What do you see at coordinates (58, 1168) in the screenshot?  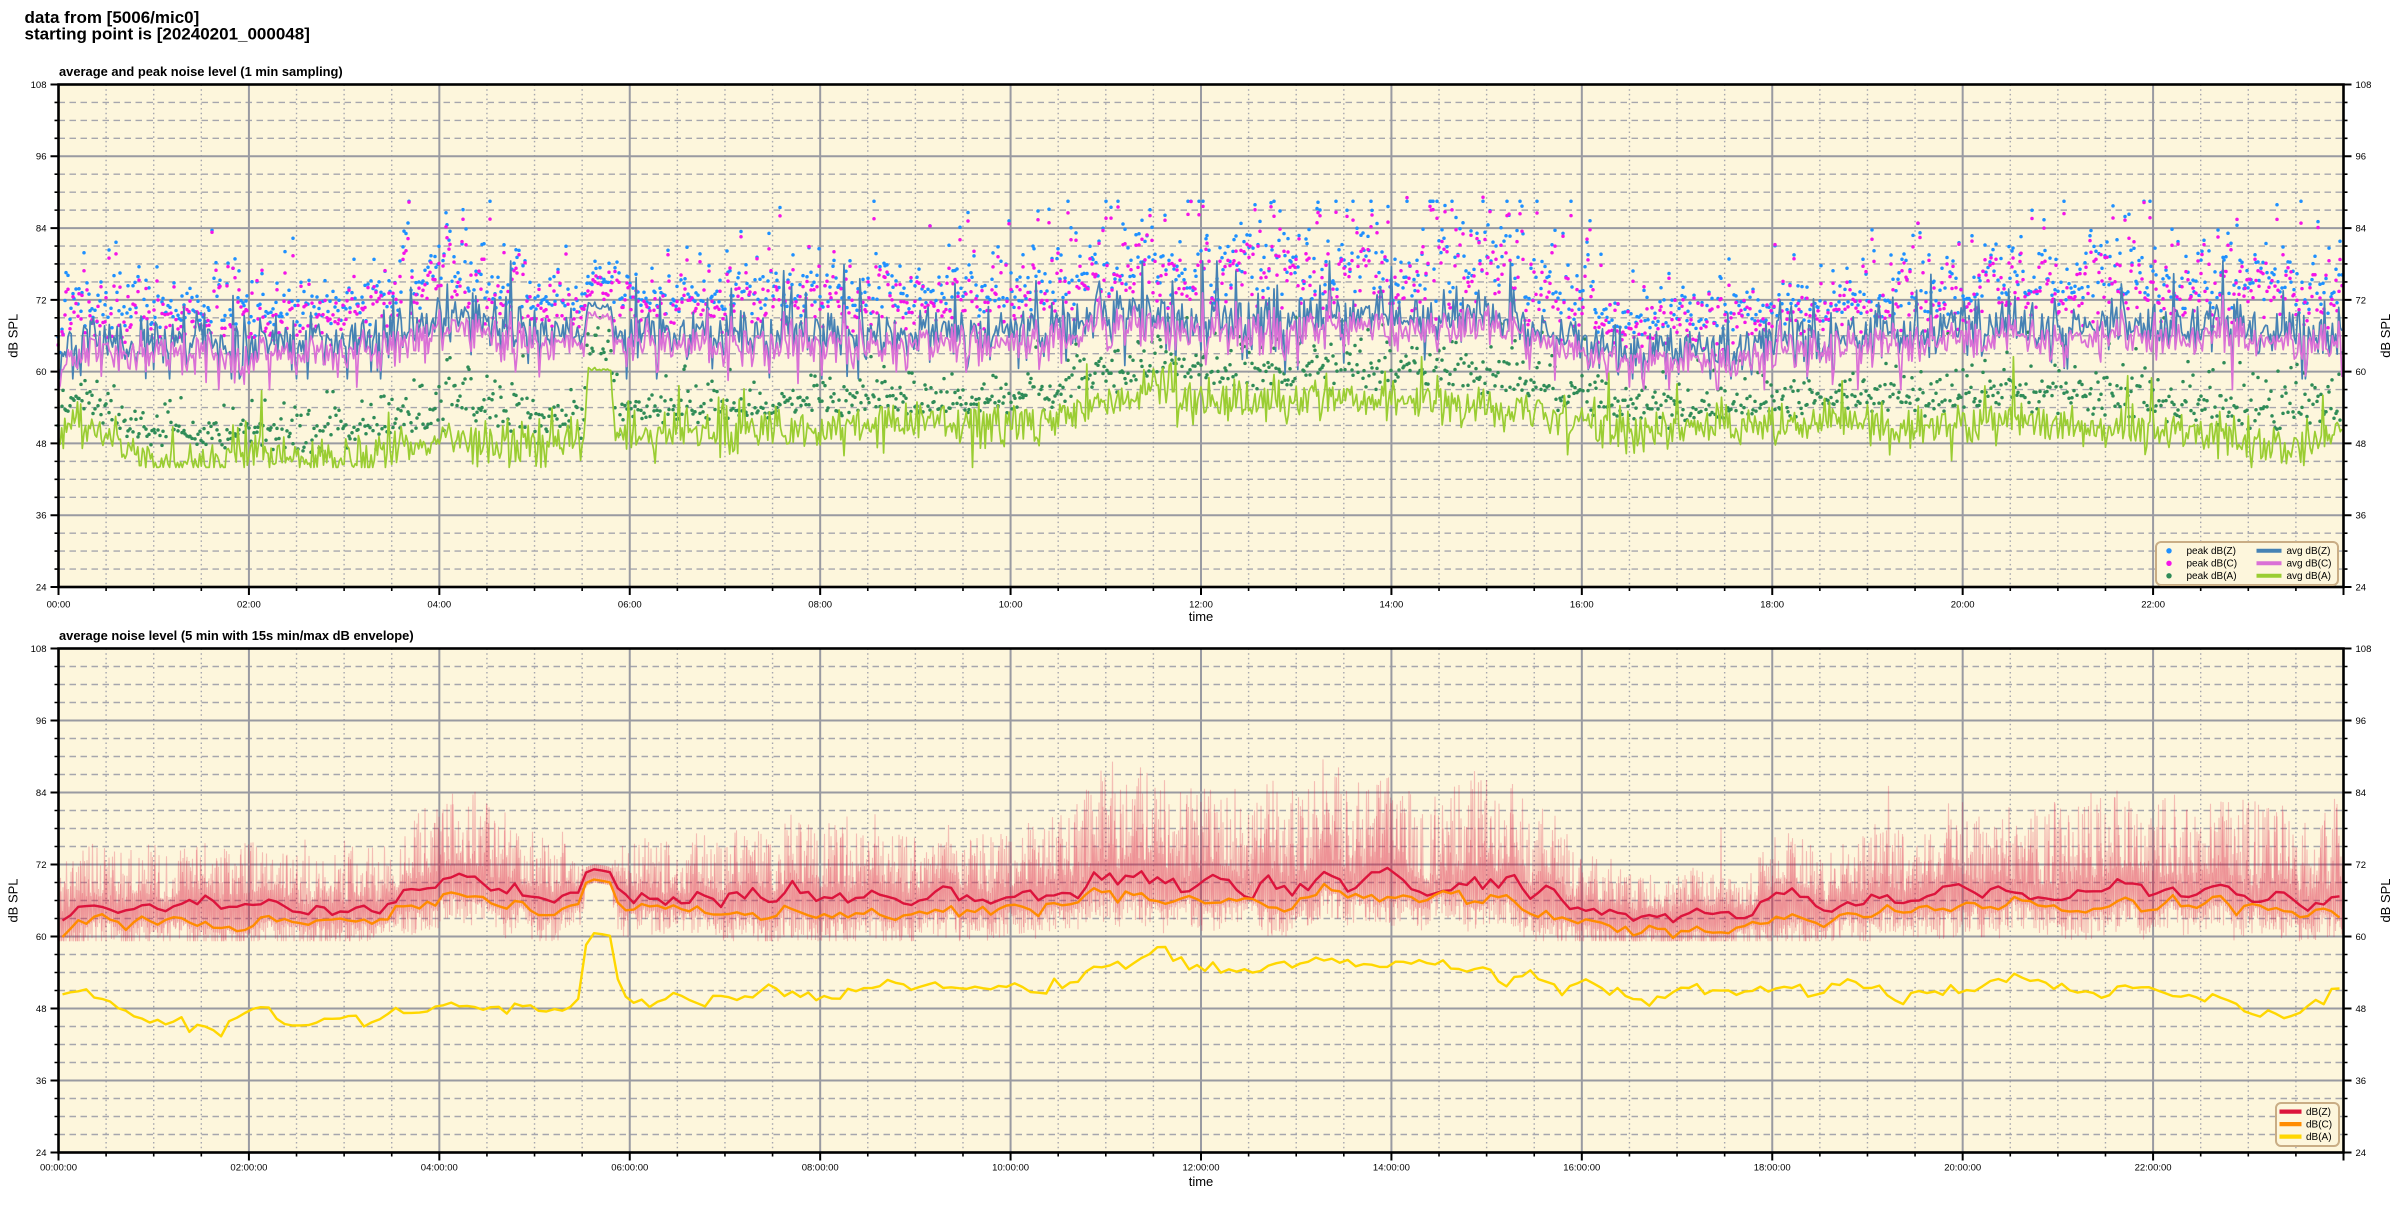 I see `svg-text: 00:00:00` at bounding box center [58, 1168].